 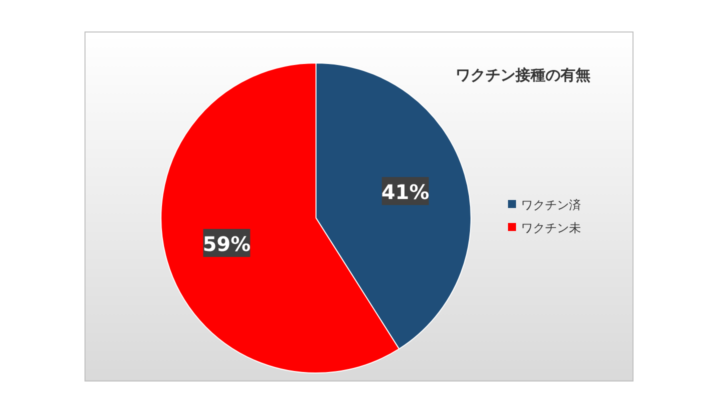 What do you see at coordinates (551, 205) in the screenshot?
I see `legend-label: ワクチン済` at bounding box center [551, 205].